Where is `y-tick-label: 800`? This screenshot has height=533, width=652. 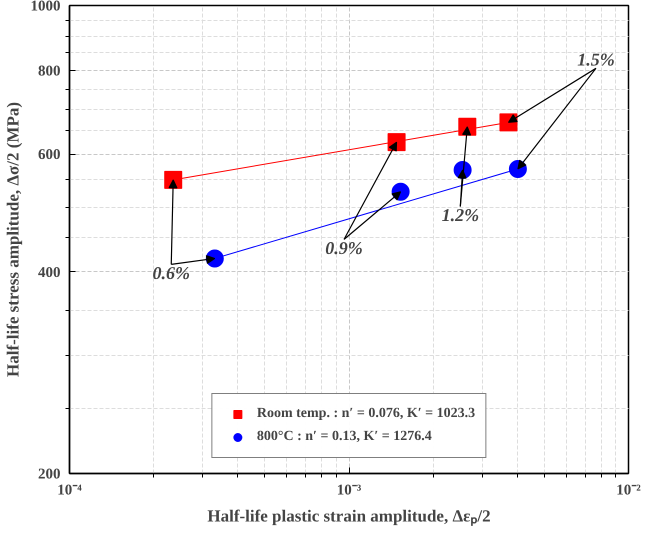
y-tick-label: 800 is located at coordinates (49, 71).